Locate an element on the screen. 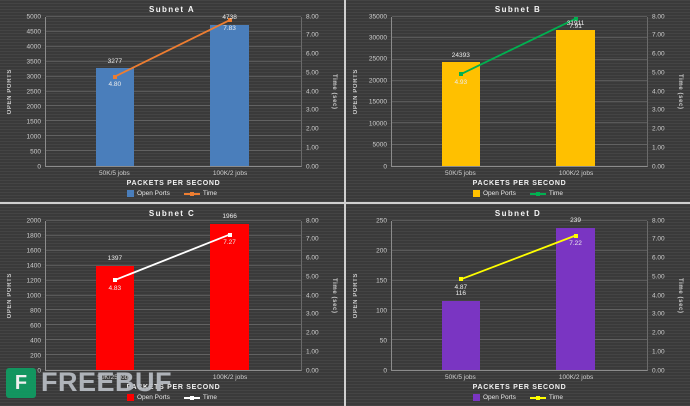  right-tick-label: 4.00 is located at coordinates (312, 295).